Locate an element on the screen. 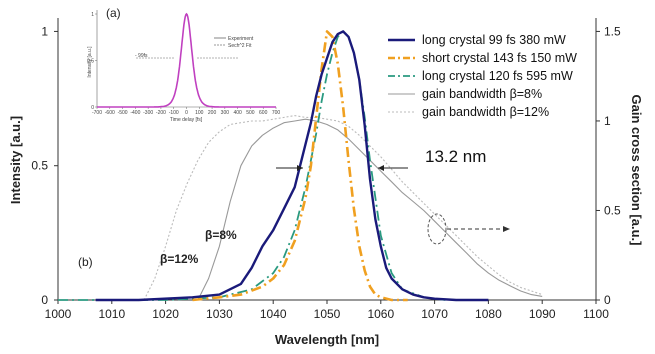 The image size is (655, 354). inset-legend-1: Experiment is located at coordinates (241, 39).